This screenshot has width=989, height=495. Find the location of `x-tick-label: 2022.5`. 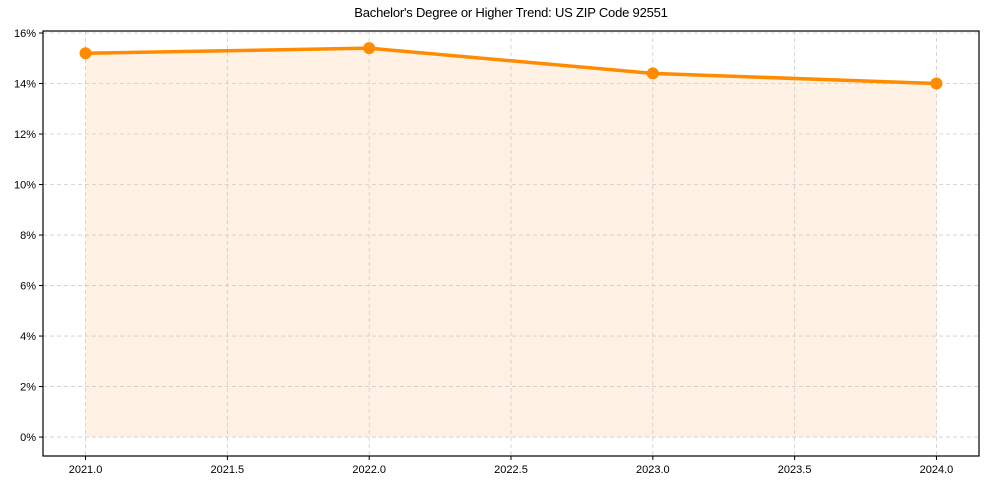

x-tick-label: 2022.5 is located at coordinates (511, 470).